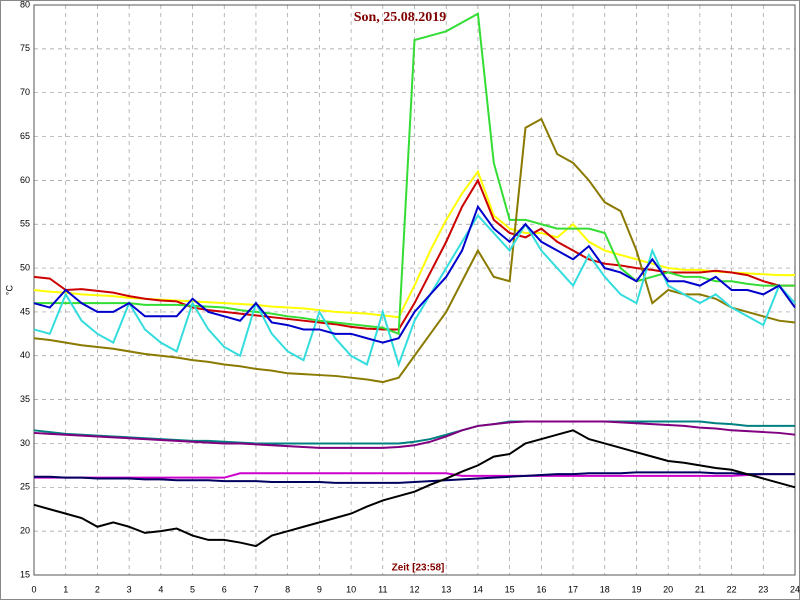 This screenshot has width=800, height=600. I want to click on y-tick-label: 60, so click(25, 180).